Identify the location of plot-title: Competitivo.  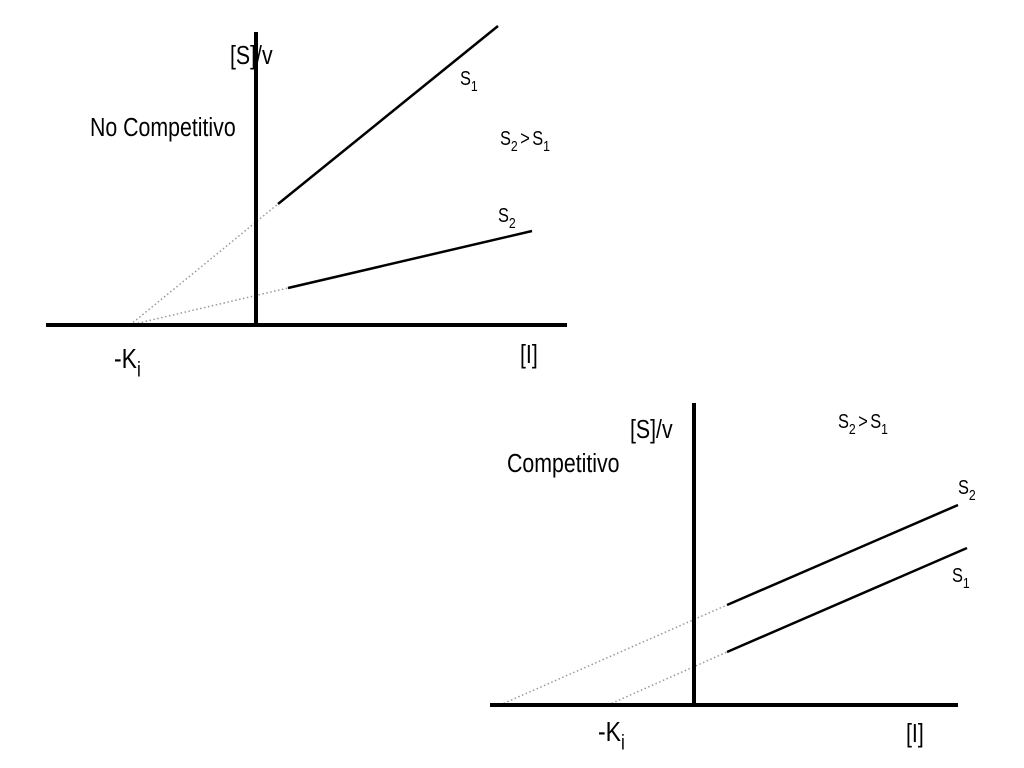
(563, 464).